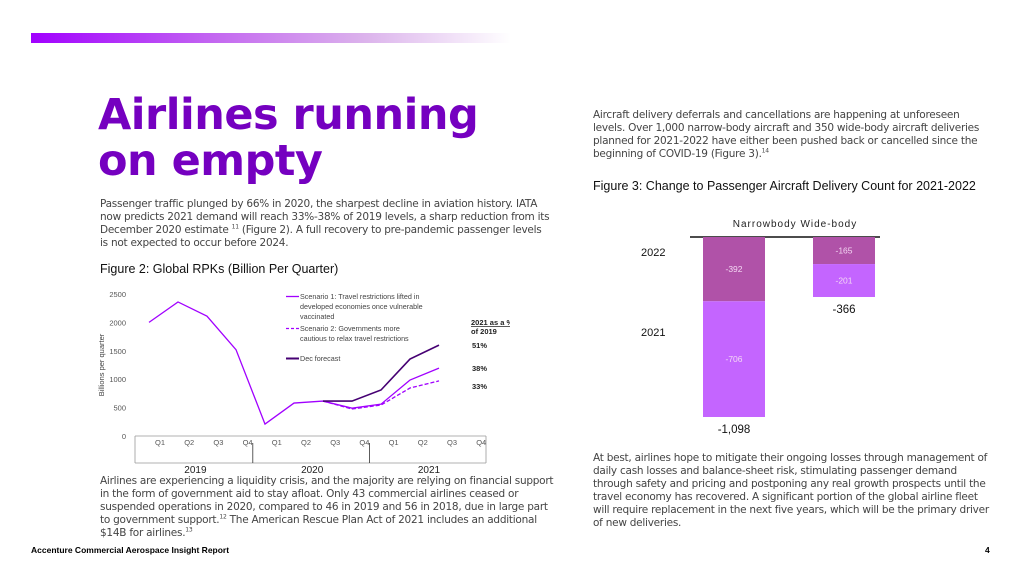 This screenshot has width=1024, height=576. What do you see at coordinates (350, 328) in the screenshot?
I see `legend-label: Scenario 2: Governments more` at bounding box center [350, 328].